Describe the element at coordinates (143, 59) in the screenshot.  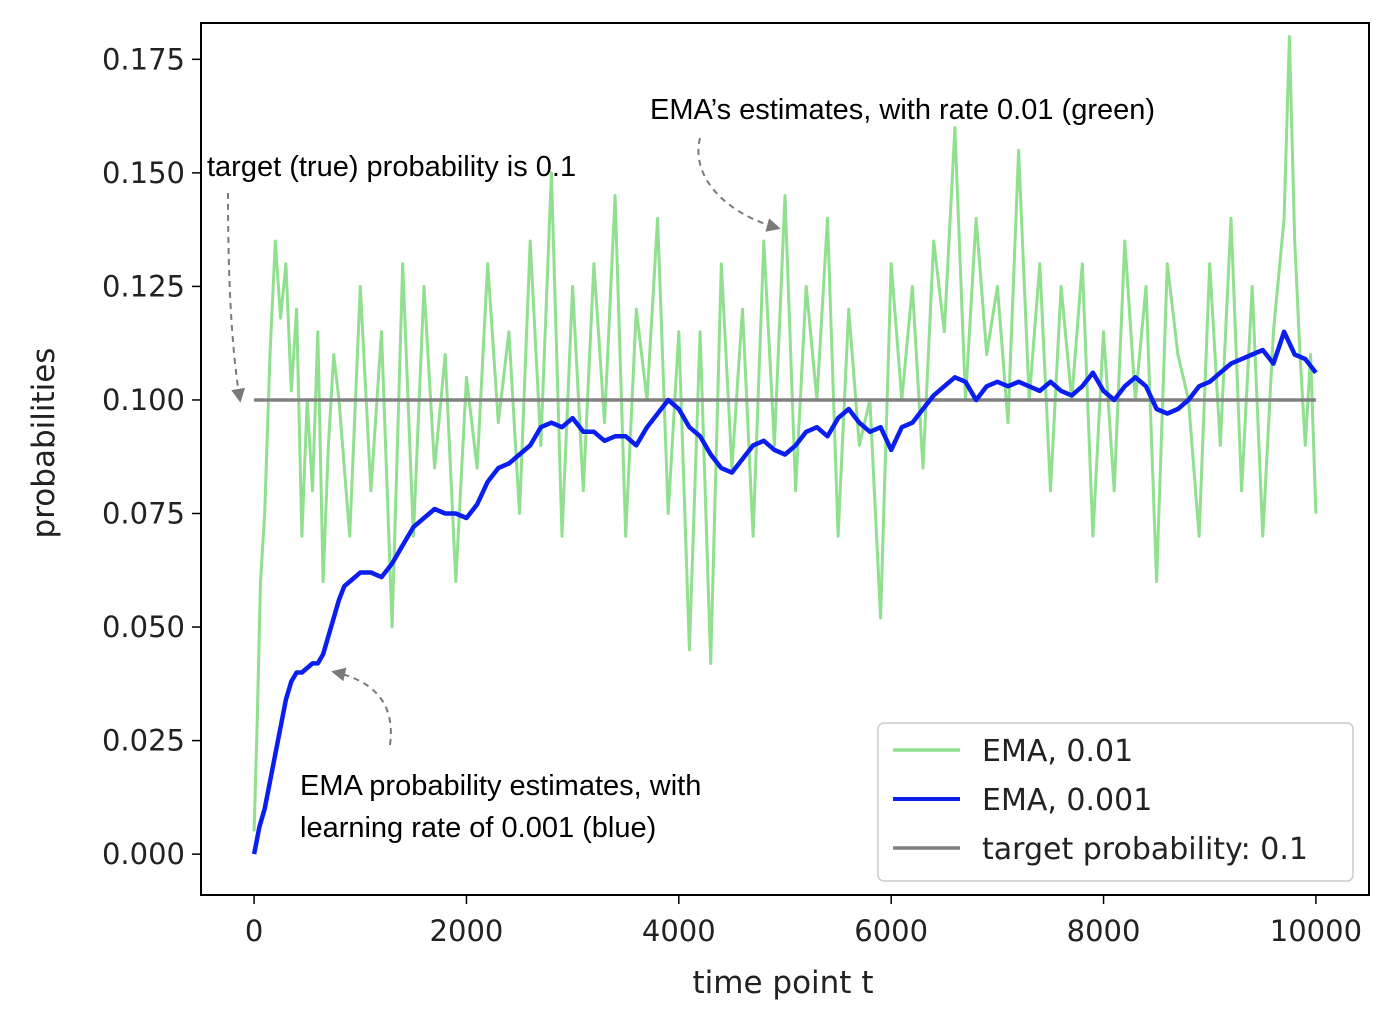
I see `y-tick-label: 0.175` at that location.